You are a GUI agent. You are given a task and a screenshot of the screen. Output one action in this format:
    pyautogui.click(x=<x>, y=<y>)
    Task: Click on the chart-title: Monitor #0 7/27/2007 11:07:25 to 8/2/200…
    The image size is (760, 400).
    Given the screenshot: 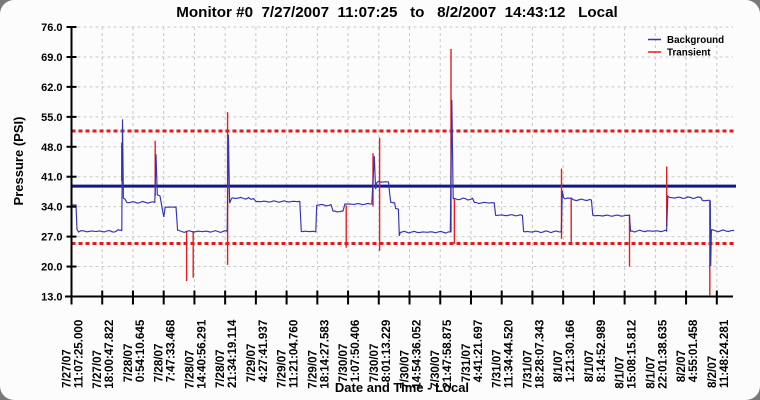 What is the action you would take?
    pyautogui.click(x=397, y=12)
    